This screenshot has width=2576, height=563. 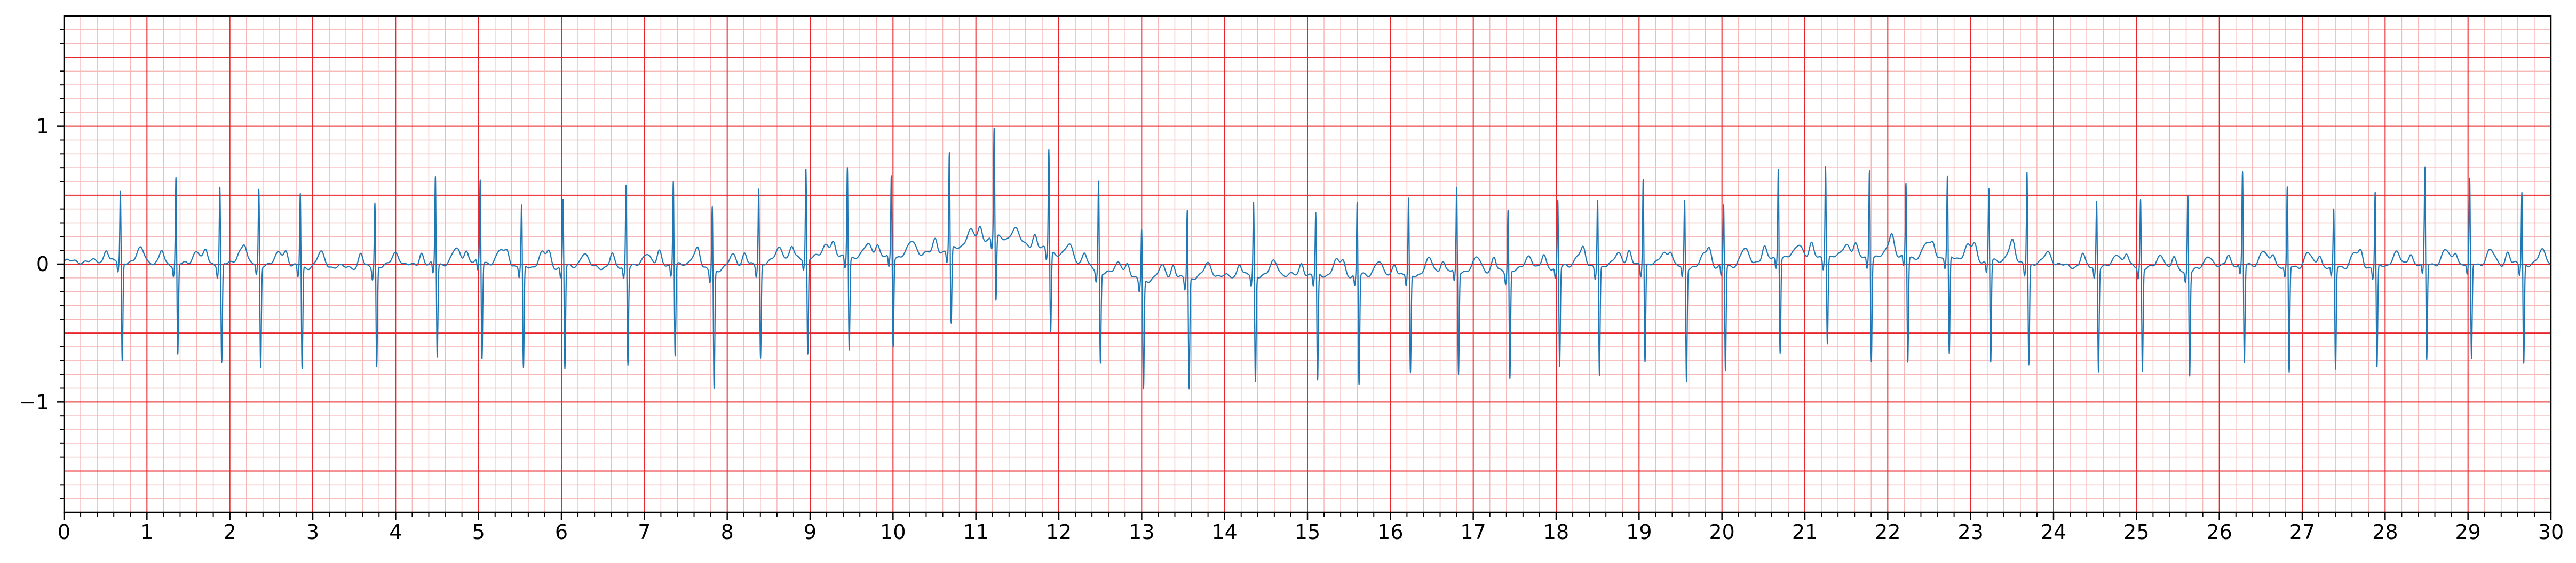 What do you see at coordinates (395, 532) in the screenshot?
I see `x-tick-label: 4` at bounding box center [395, 532].